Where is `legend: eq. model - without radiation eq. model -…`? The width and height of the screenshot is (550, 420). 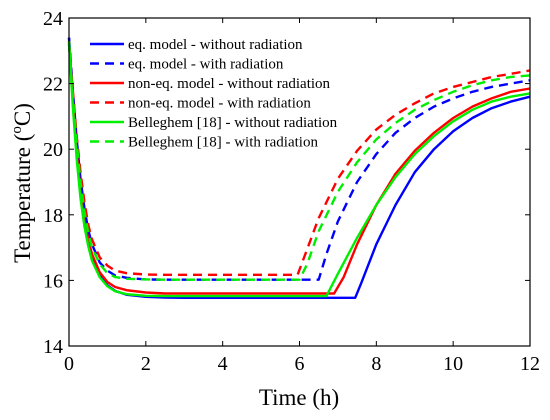 legend: eq. model - without radiation eq. model -… is located at coordinates (214, 94).